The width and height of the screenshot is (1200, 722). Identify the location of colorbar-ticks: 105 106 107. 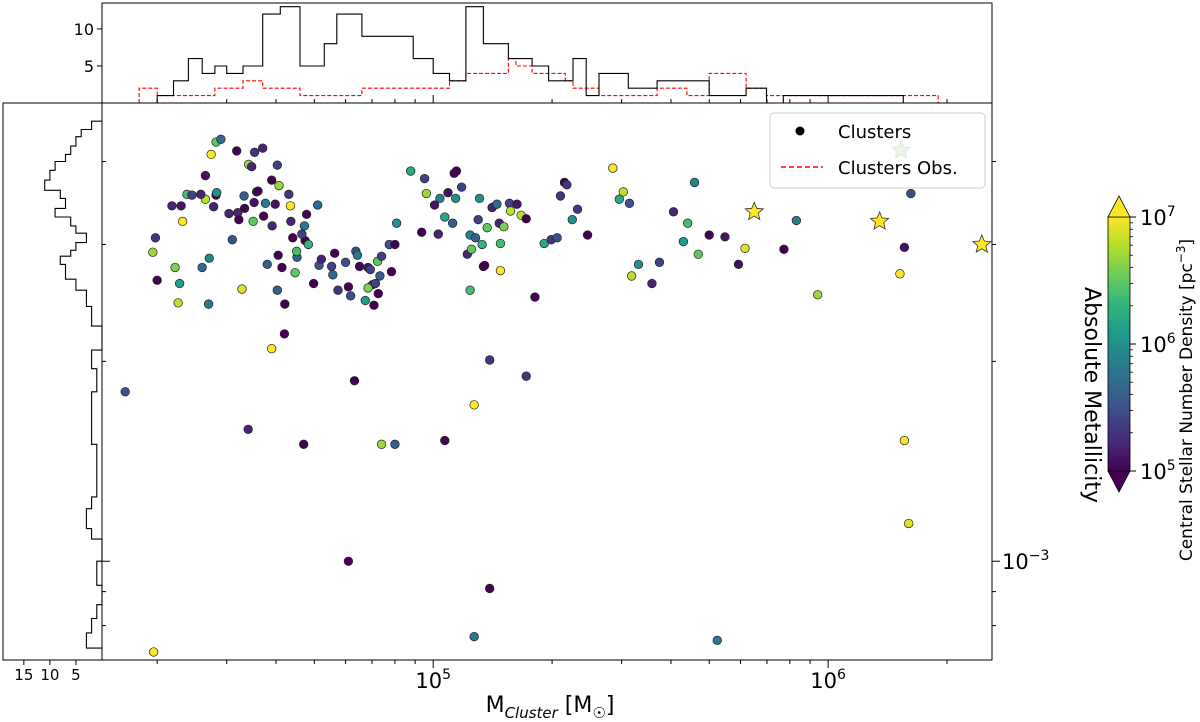
(1153, 344).